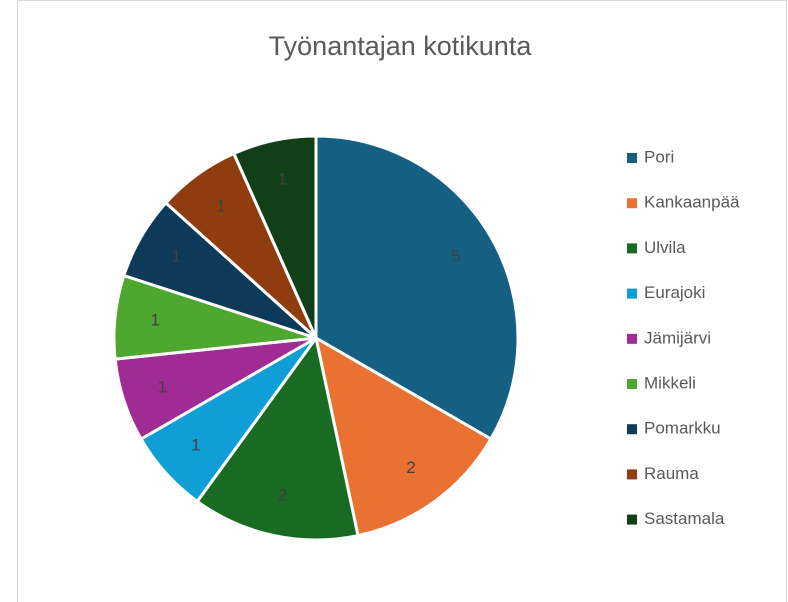 Image resolution: width=788 pixels, height=602 pixels. I want to click on legend-label: Jämijärvi, so click(677, 337).